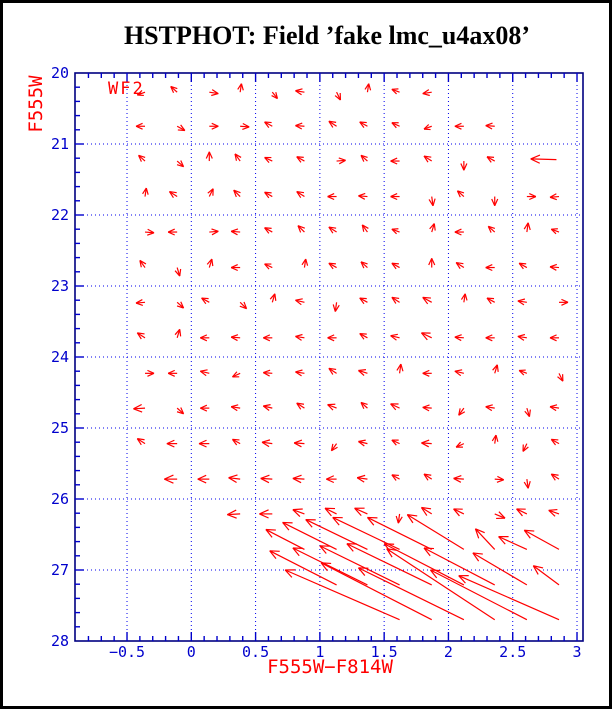 This screenshot has height=709, width=612. I want to click on x-tick-label: −0.5, so click(127, 652).